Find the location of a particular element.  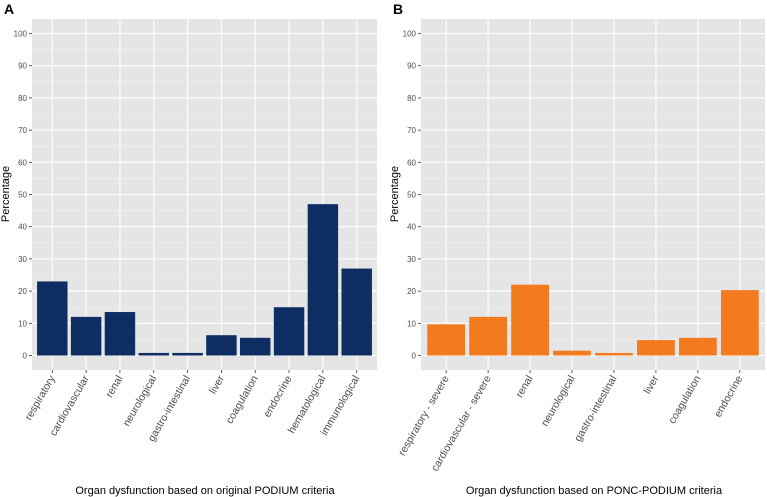

bar-respiratory-severe is located at coordinates (446, 340).